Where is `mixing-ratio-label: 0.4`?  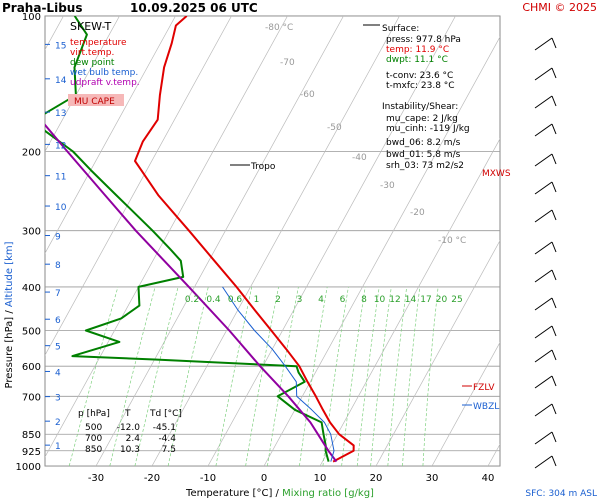 mixing-ratio-label: 0.4 is located at coordinates (213, 300).